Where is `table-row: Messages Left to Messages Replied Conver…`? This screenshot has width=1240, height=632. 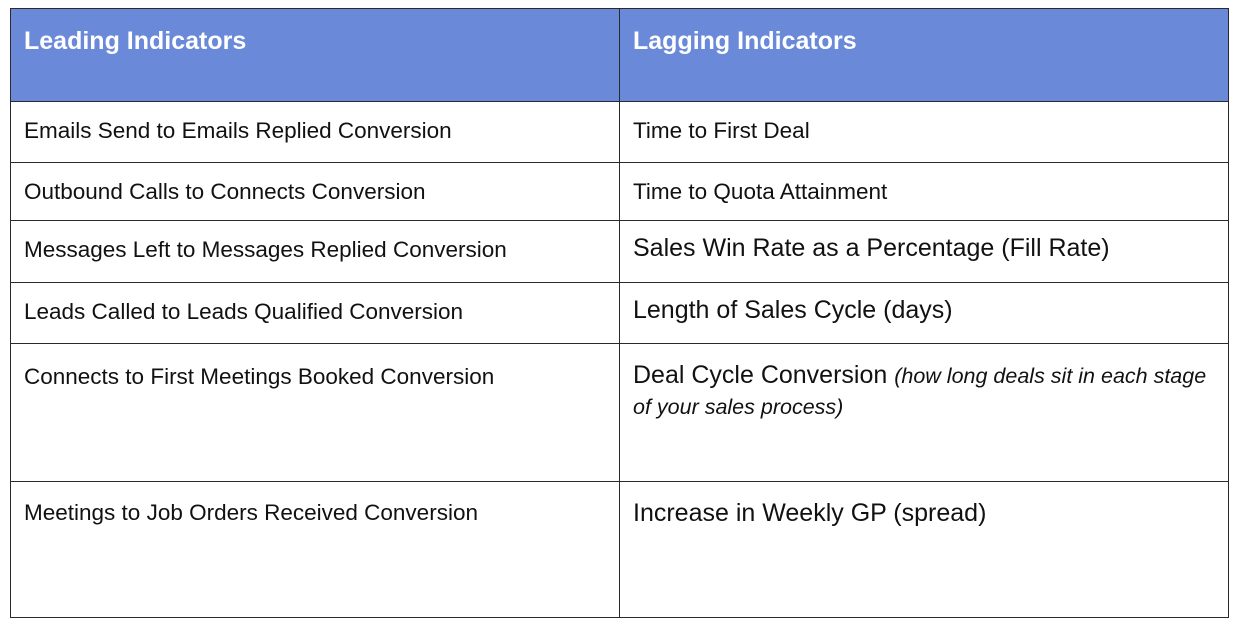 table-row: Messages Left to Messages Replied Conver… is located at coordinates (619, 251).